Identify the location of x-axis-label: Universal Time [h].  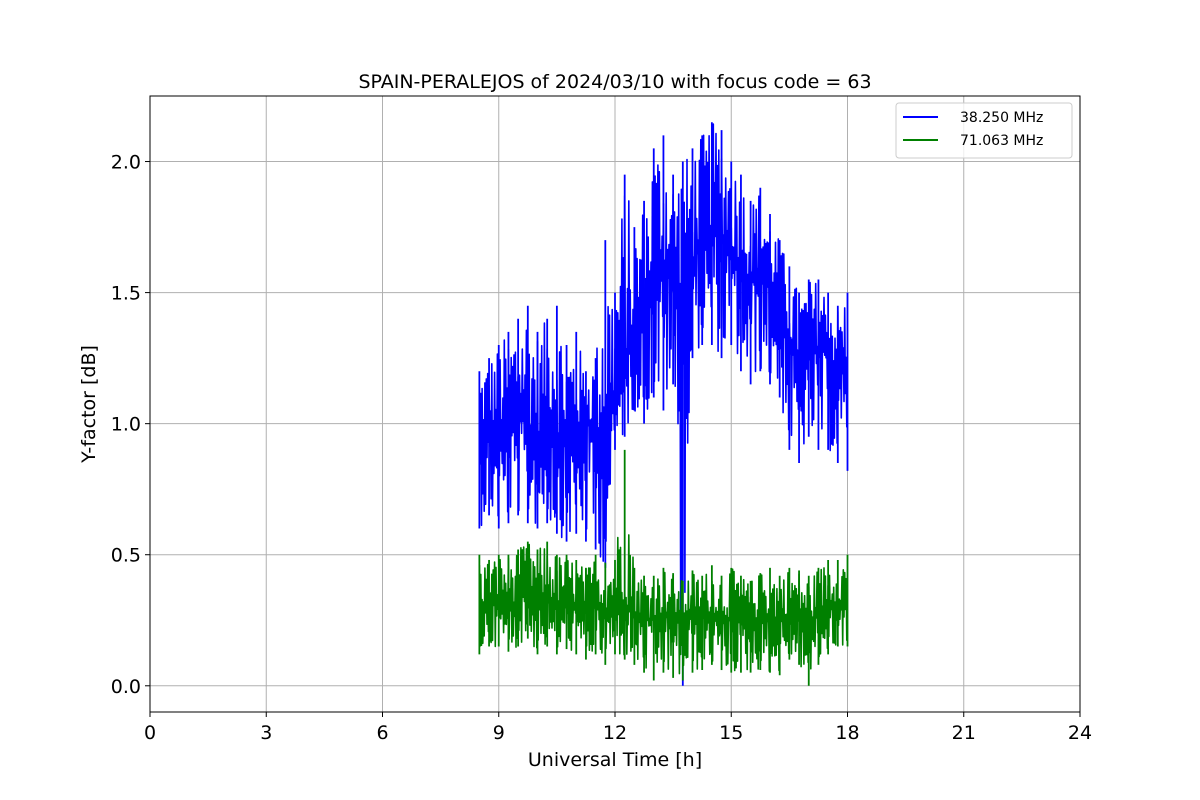
(615, 760).